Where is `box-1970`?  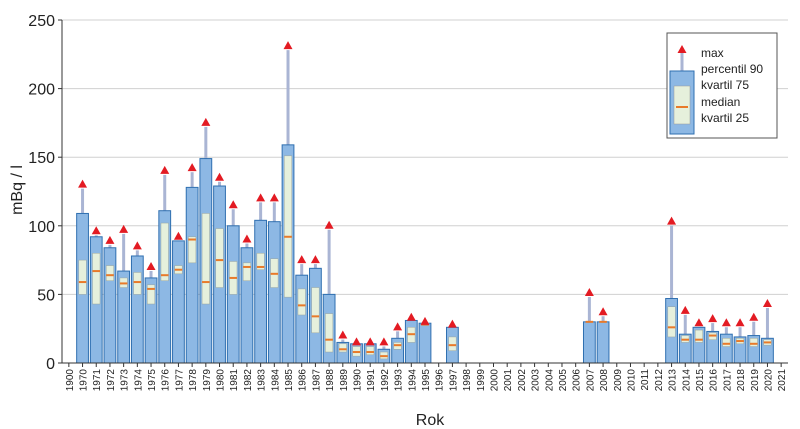
box-1970 is located at coordinates (82, 271).